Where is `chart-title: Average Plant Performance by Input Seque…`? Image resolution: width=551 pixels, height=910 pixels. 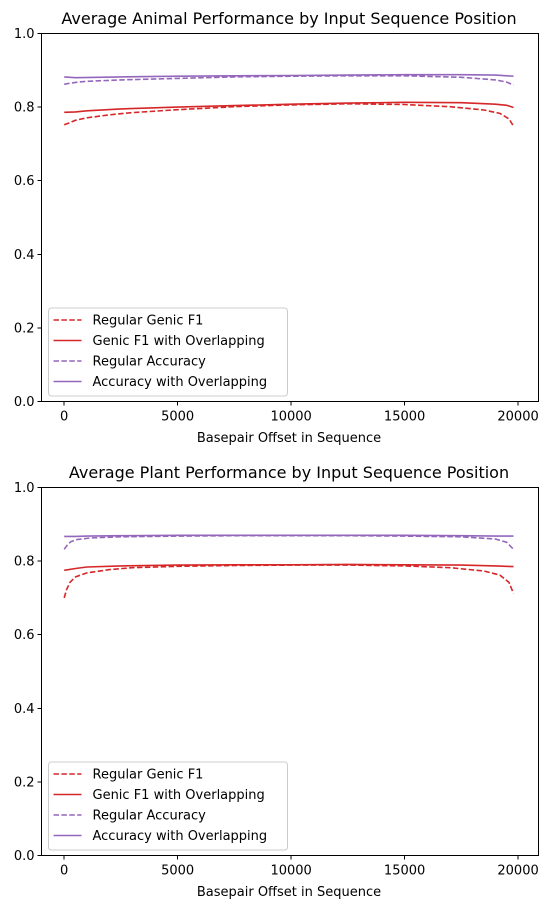 chart-title: Average Plant Performance by Input Seque… is located at coordinates (289, 472).